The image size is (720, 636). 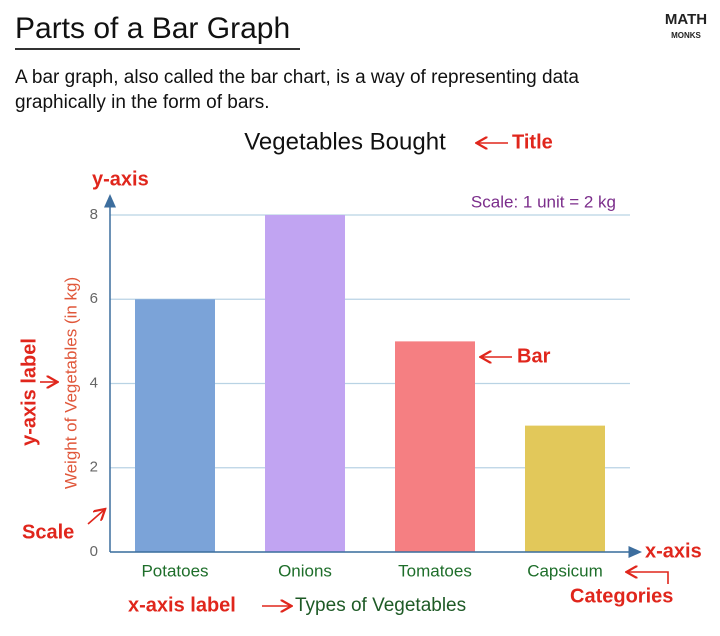 What do you see at coordinates (673, 551) in the screenshot?
I see `annotation-x-axis: x-axis` at bounding box center [673, 551].